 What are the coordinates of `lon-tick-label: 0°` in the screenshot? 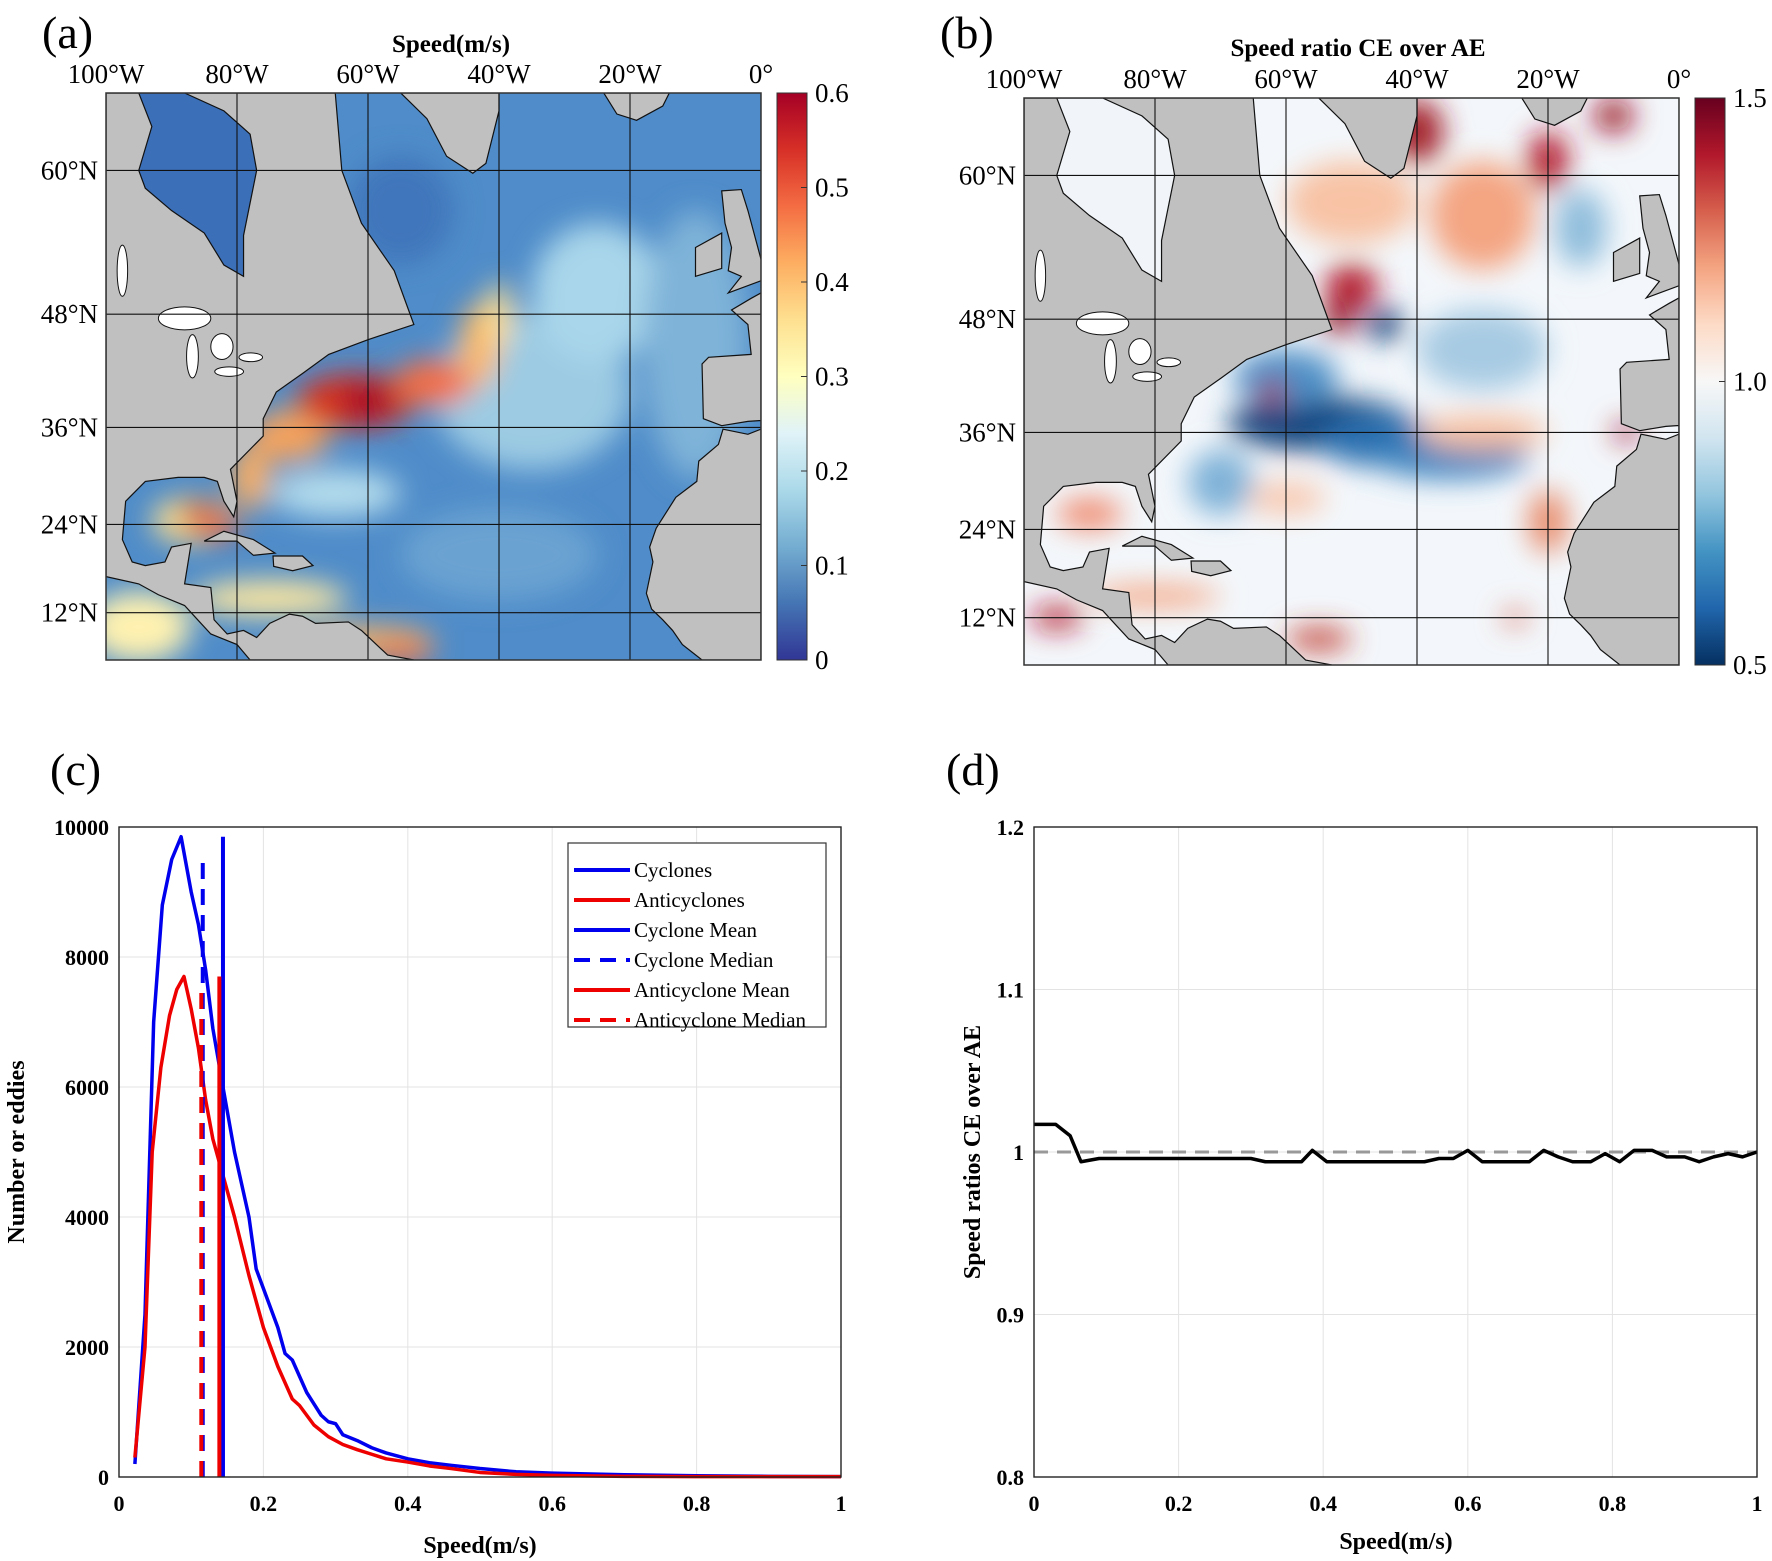 It's located at (1679, 79).